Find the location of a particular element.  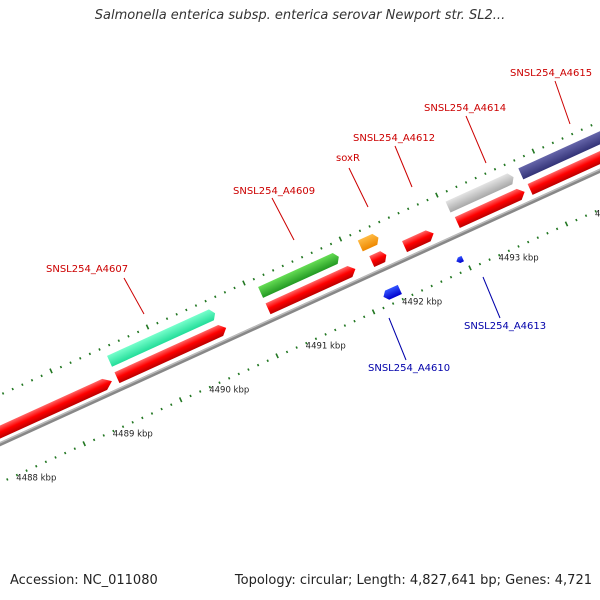

gene-label-sns254-a4607: SNSL254_A4607 is located at coordinates (87, 269).